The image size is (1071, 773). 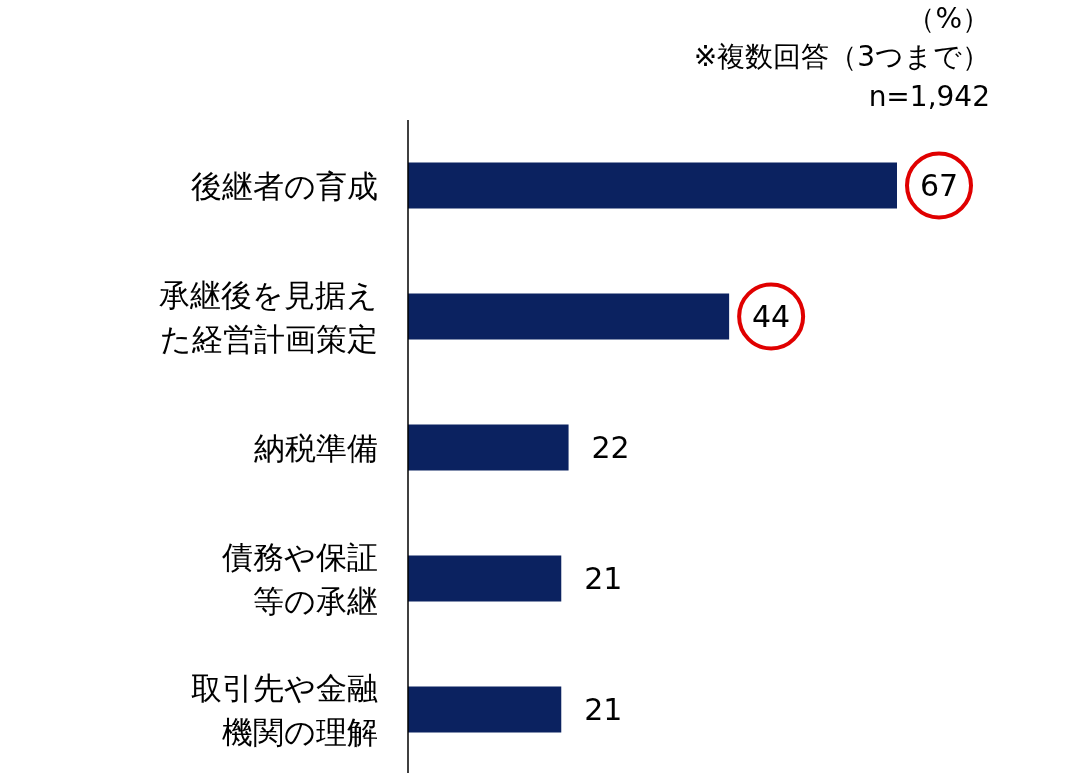 What do you see at coordinates (284, 185) in the screenshot?
I see `y-tick-label: 後継者の育成` at bounding box center [284, 185].